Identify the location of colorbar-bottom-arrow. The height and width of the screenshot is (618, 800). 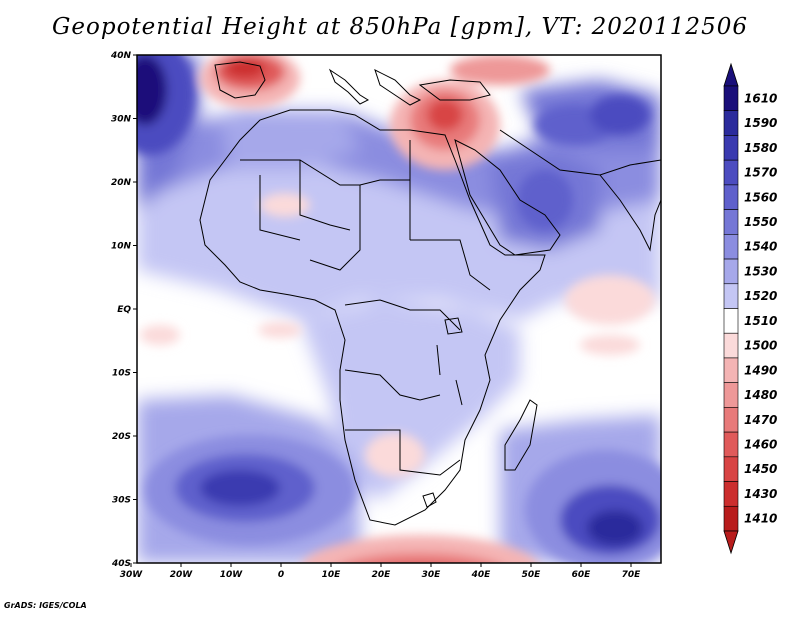
(731, 542).